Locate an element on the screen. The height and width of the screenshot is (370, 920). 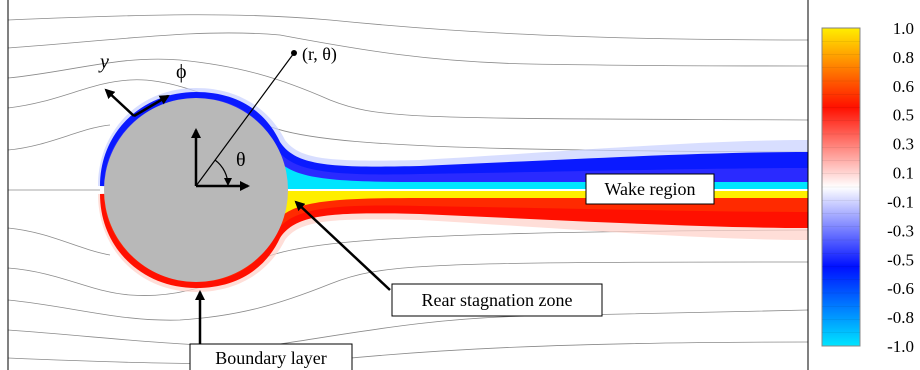
radius-line is located at coordinates (245, 119).